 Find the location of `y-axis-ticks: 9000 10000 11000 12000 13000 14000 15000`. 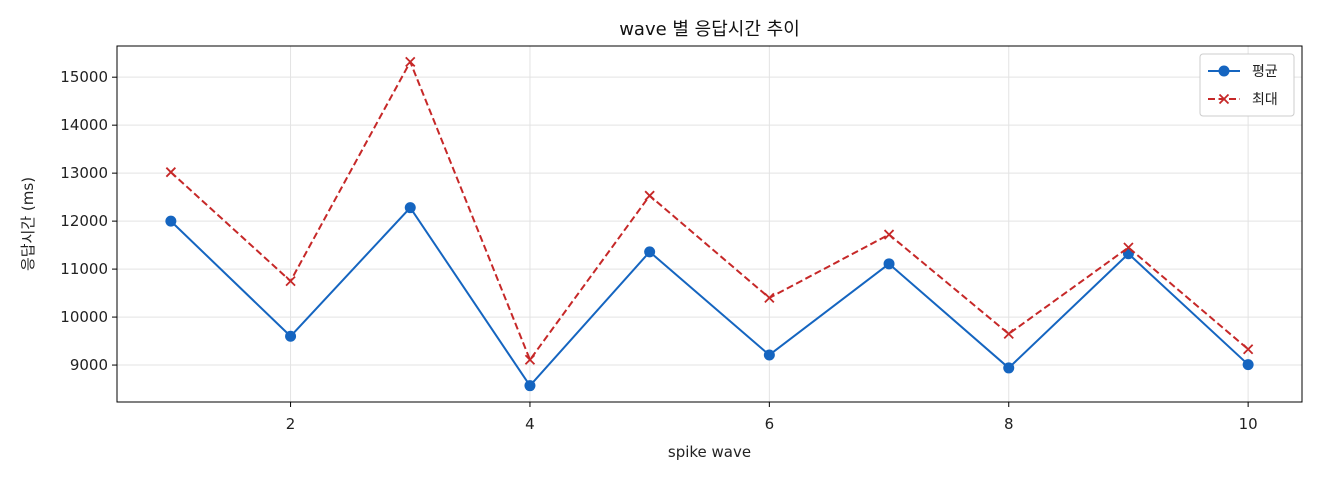

y-axis-ticks: 9000 10000 11000 12000 13000 14000 15000 is located at coordinates (88, 221).